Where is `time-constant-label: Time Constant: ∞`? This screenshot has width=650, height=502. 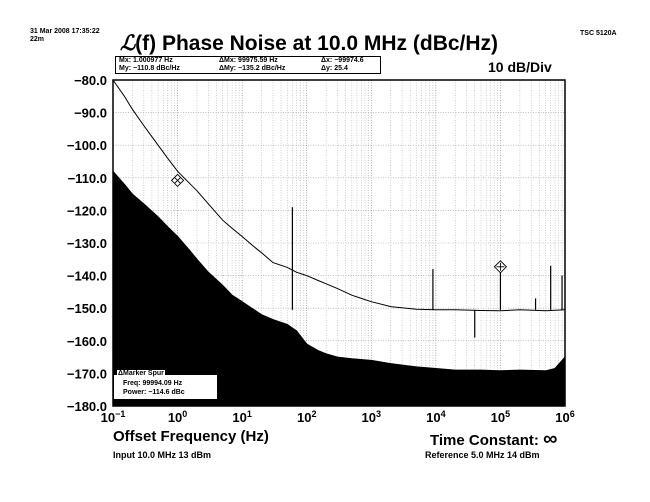
time-constant-label: Time Constant: ∞ is located at coordinates (493, 439).